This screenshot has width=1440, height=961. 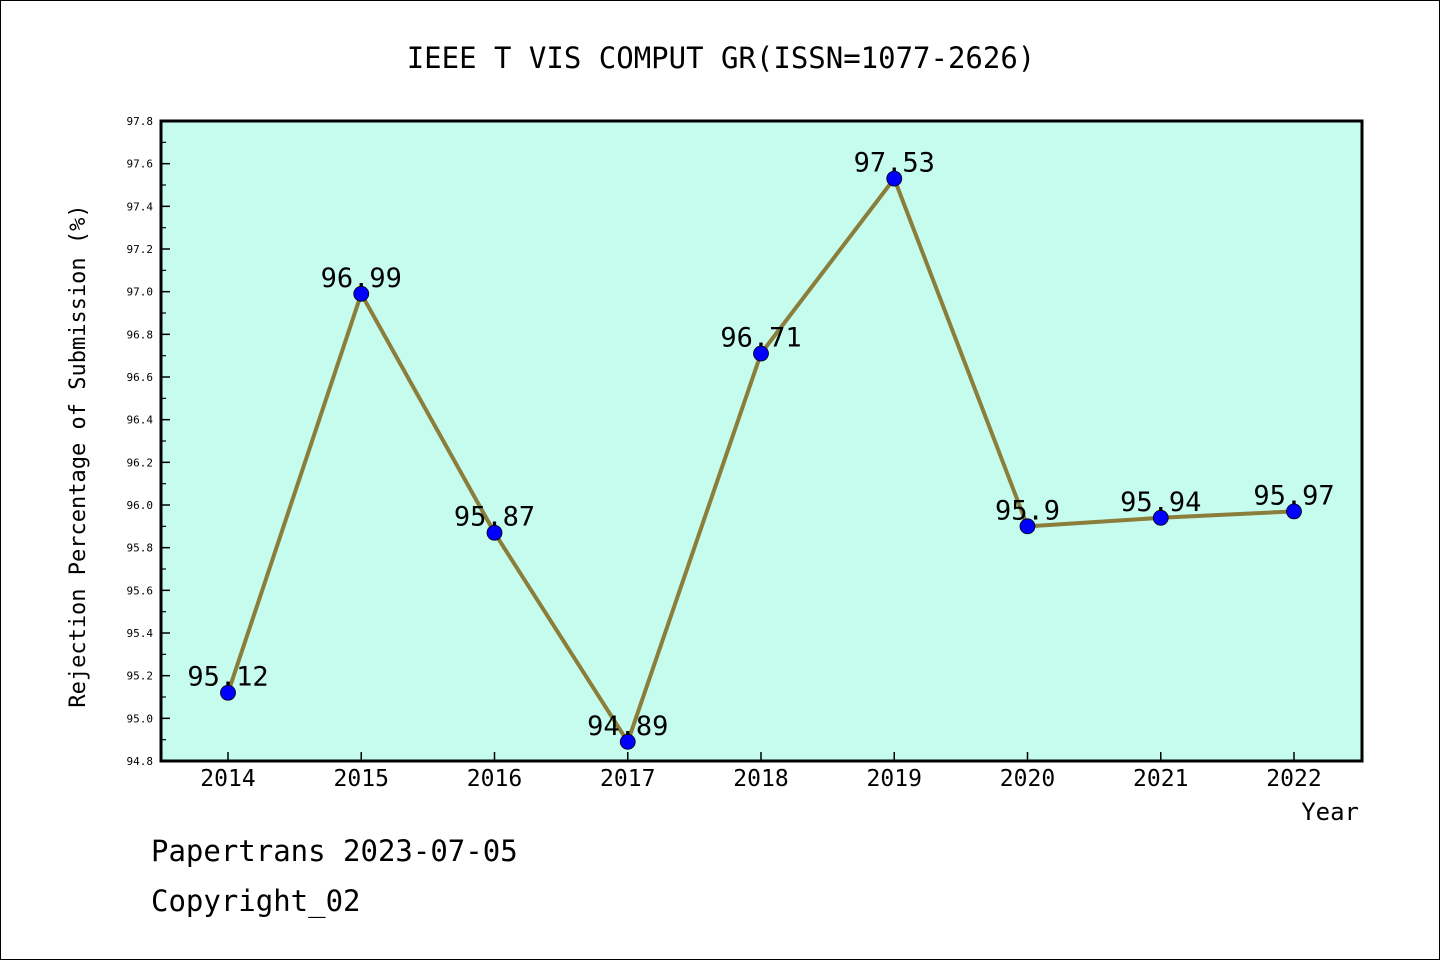 I want to click on y-tick-label: 97.8, so click(x=140, y=121).